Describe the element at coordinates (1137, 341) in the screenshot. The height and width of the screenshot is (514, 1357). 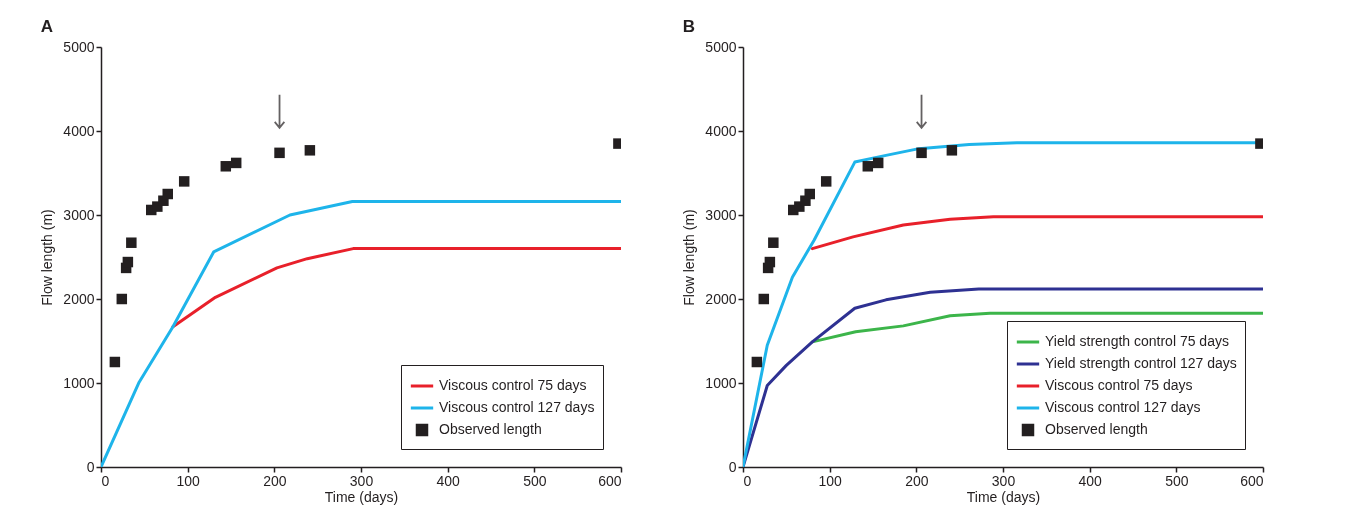
I see `legend-label: Yield strength control 75 days` at that location.